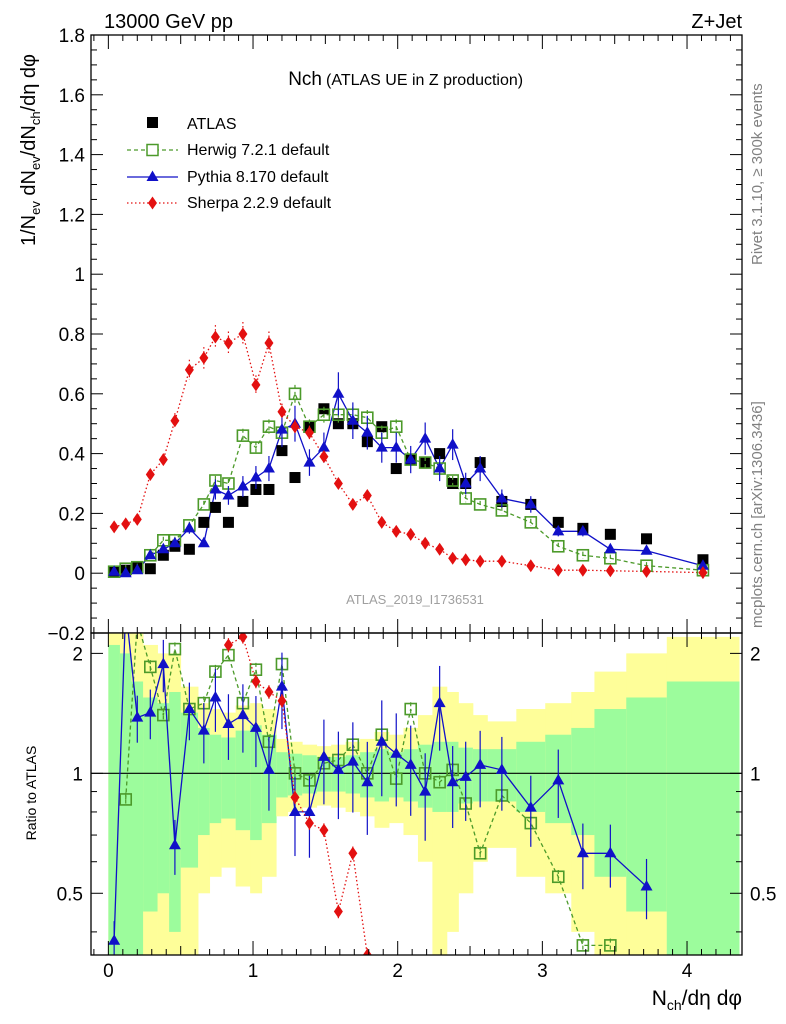  Describe the element at coordinates (70, 894) in the screenshot. I see `ratio-y-tick-label: 0.5` at that location.